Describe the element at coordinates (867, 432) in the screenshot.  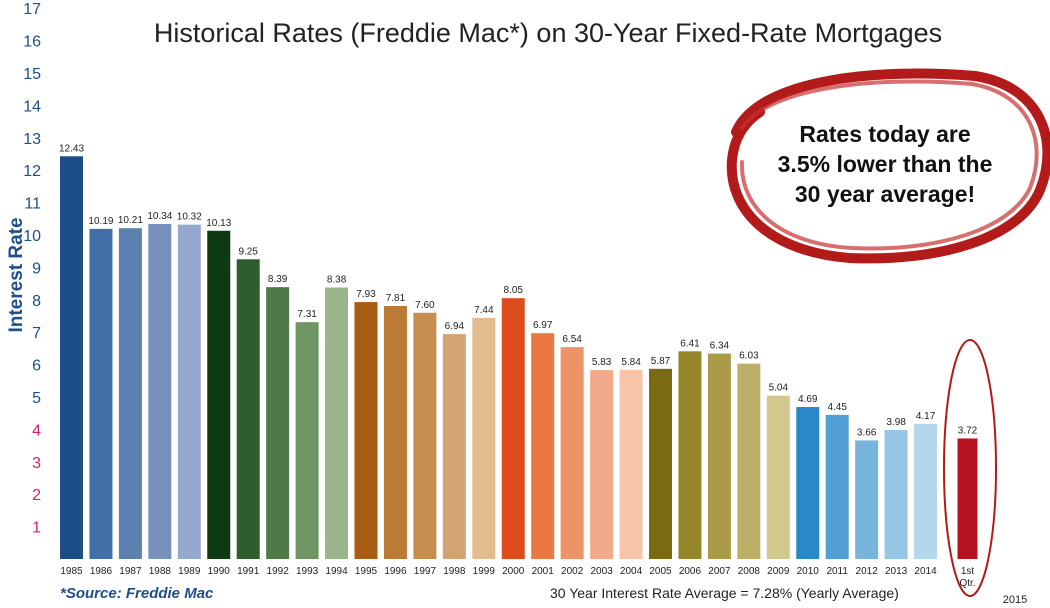
I see `value-label: 3.66` at that location.